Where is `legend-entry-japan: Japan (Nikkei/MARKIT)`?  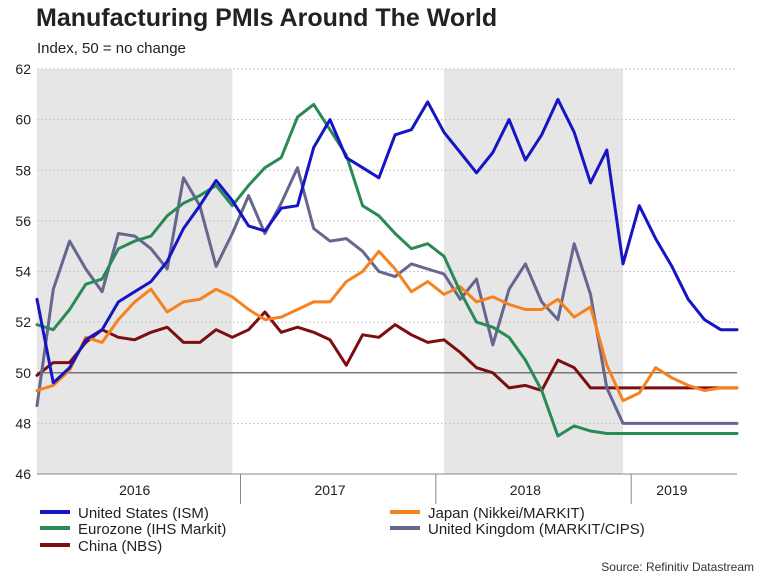 legend-entry-japan: Japan (Nikkei/MARKIT) is located at coordinates (487, 513).